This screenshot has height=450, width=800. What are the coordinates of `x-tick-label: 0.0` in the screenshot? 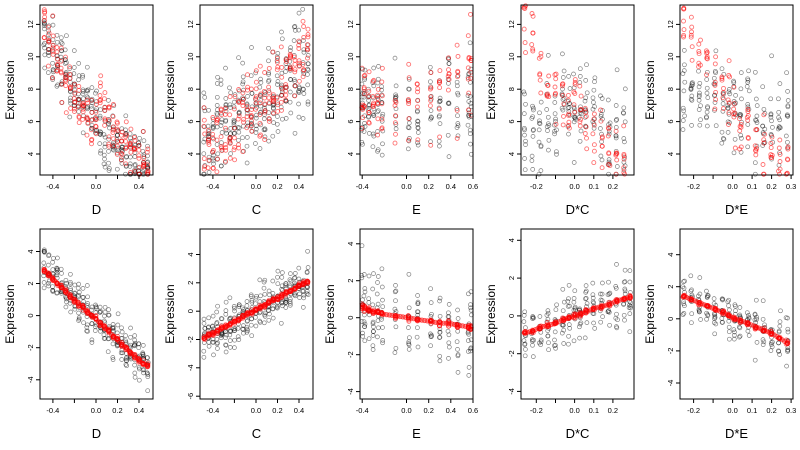 It's located at (406, 186).